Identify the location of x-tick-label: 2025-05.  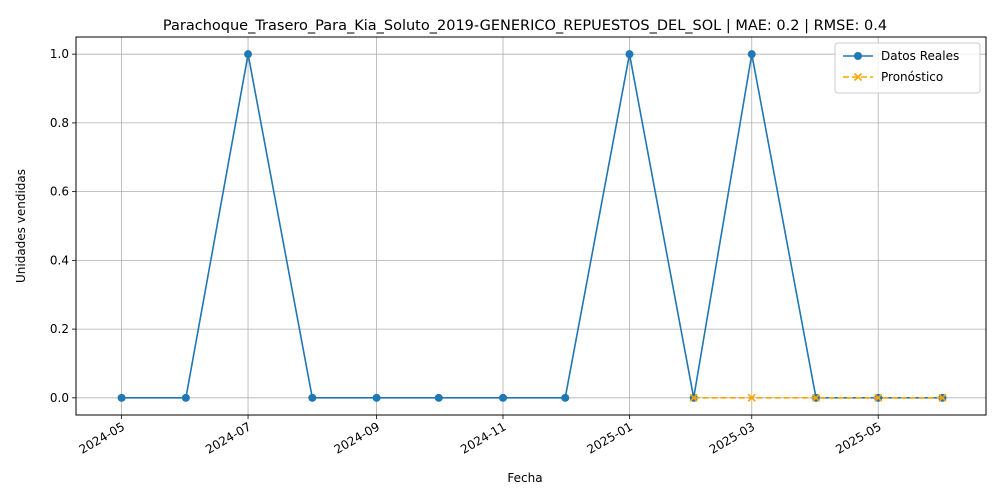
(858, 437).